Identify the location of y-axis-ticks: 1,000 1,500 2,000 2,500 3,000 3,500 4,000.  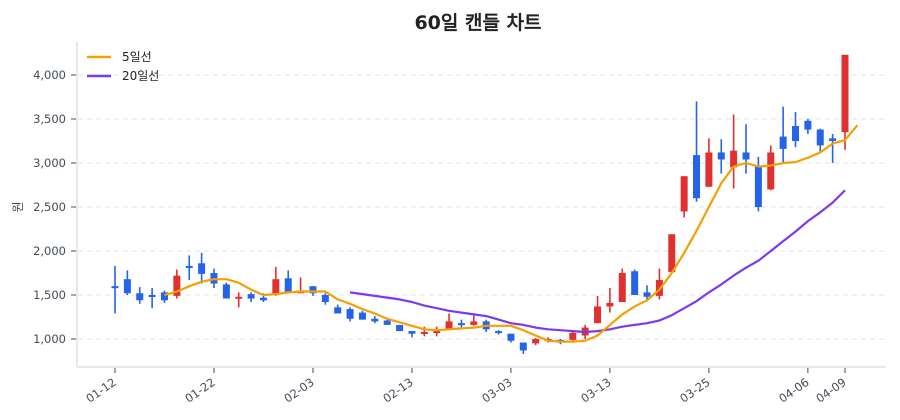
(54, 207).